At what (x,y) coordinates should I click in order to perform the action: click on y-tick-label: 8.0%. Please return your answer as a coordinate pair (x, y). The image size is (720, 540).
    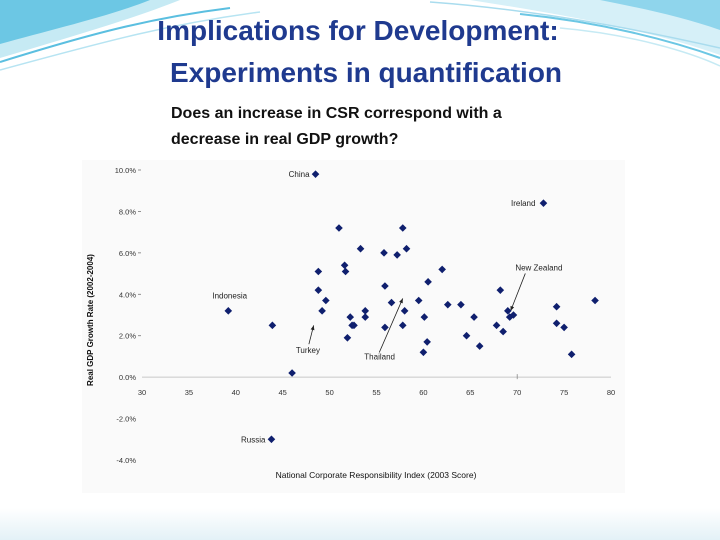
    Looking at the image, I should click on (127, 211).